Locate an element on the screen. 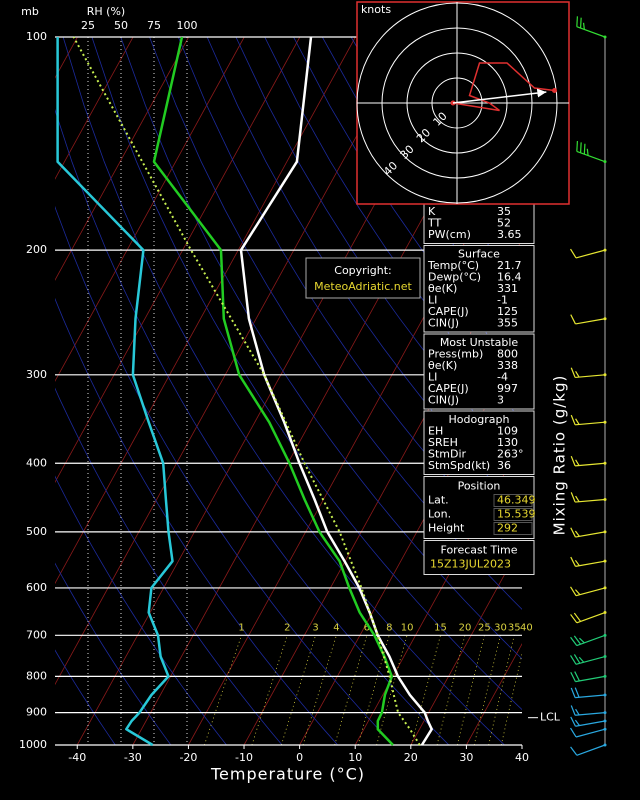 The image size is (640, 800). x-axis-label: Temperature (°C) is located at coordinates (287, 774).